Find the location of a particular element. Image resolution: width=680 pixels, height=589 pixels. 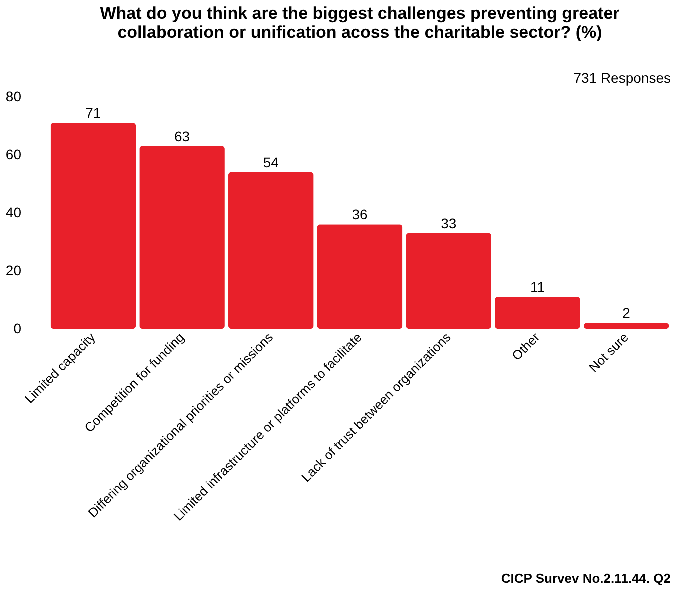

y-tick-label: 0 is located at coordinates (18, 328).